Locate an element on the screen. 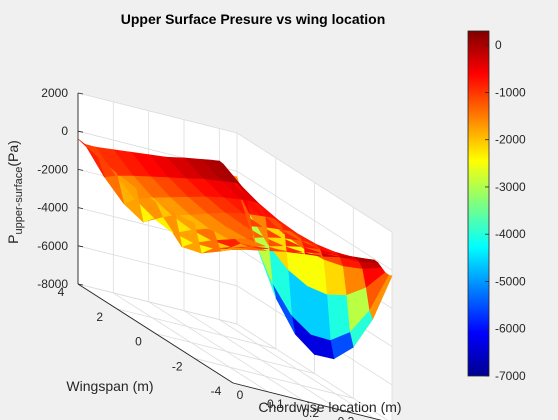 The width and height of the screenshot is (558, 420). colorbar-tick-label: -3000 is located at coordinates (510, 187).